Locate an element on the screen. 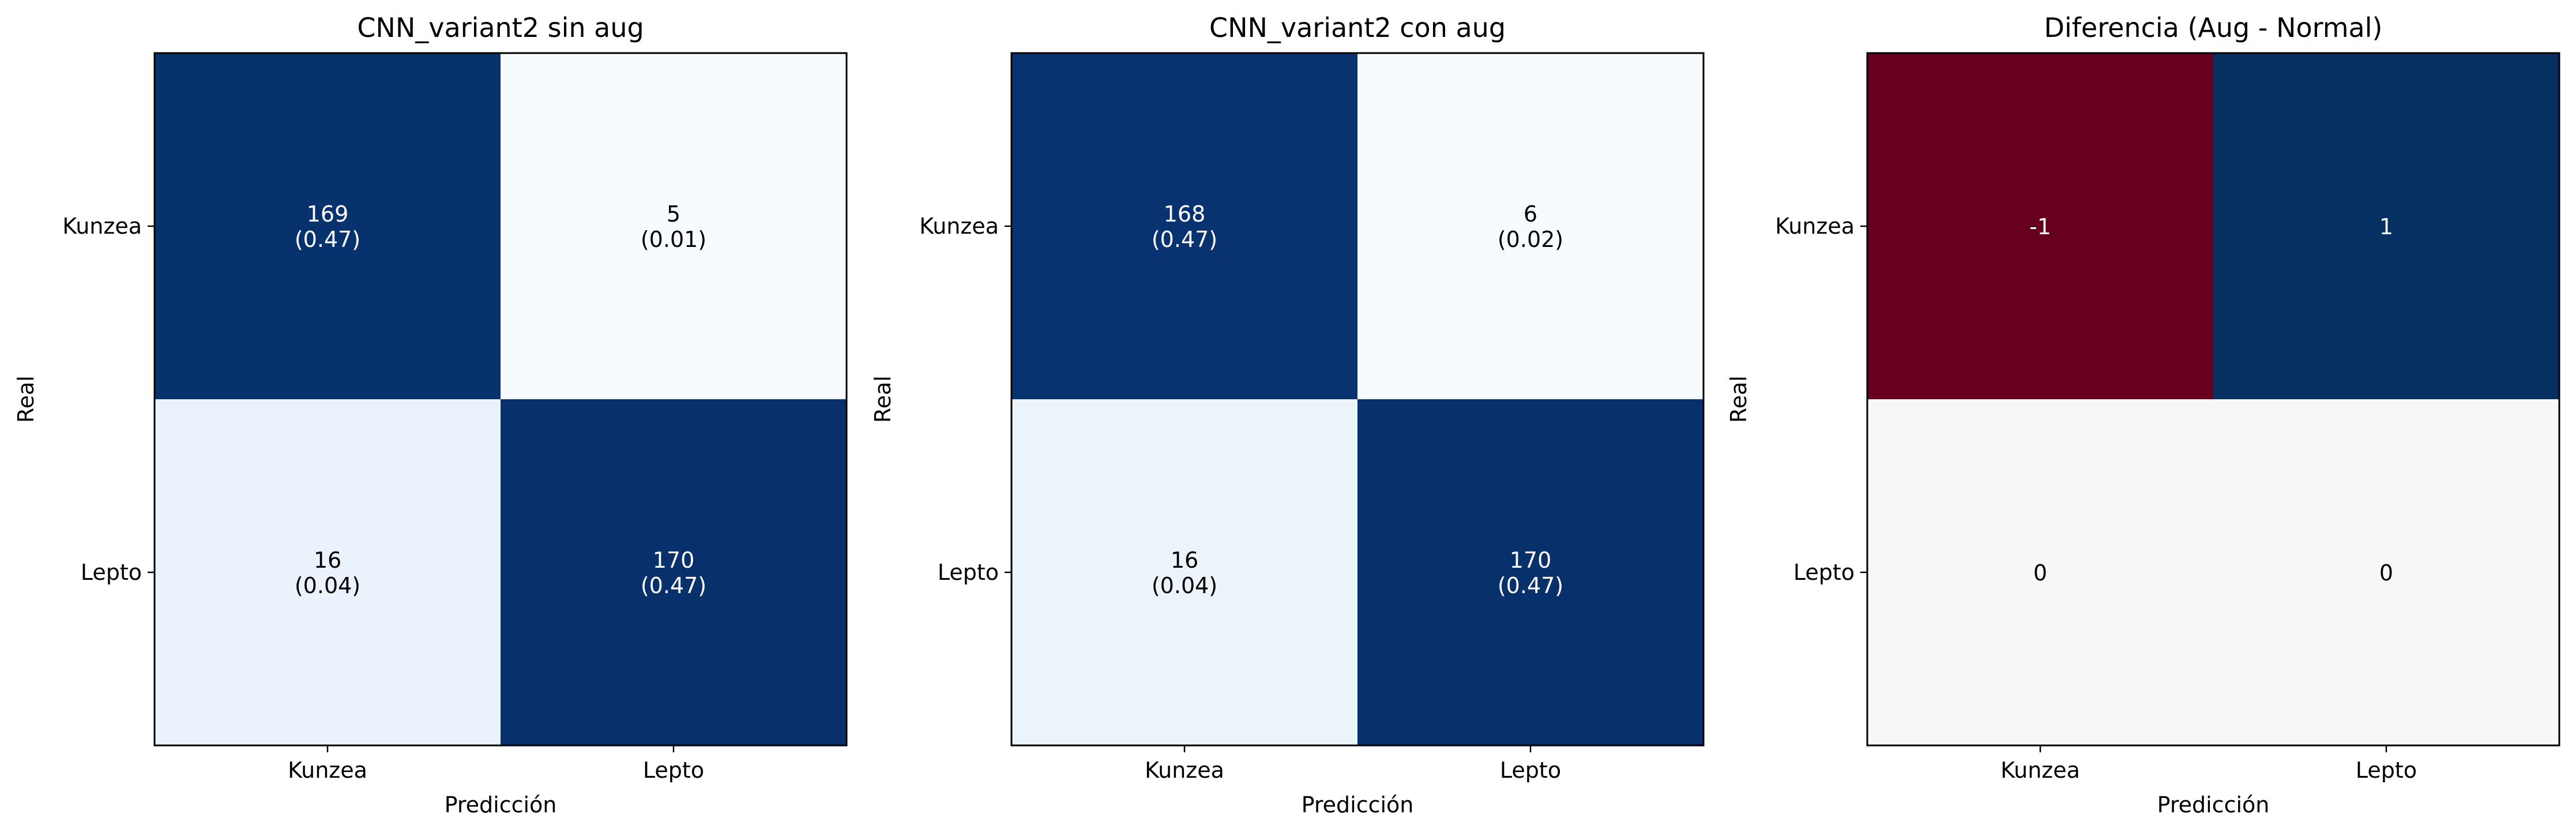 The height and width of the screenshot is (836, 2576). cell-count-label: 168 is located at coordinates (1185, 214).